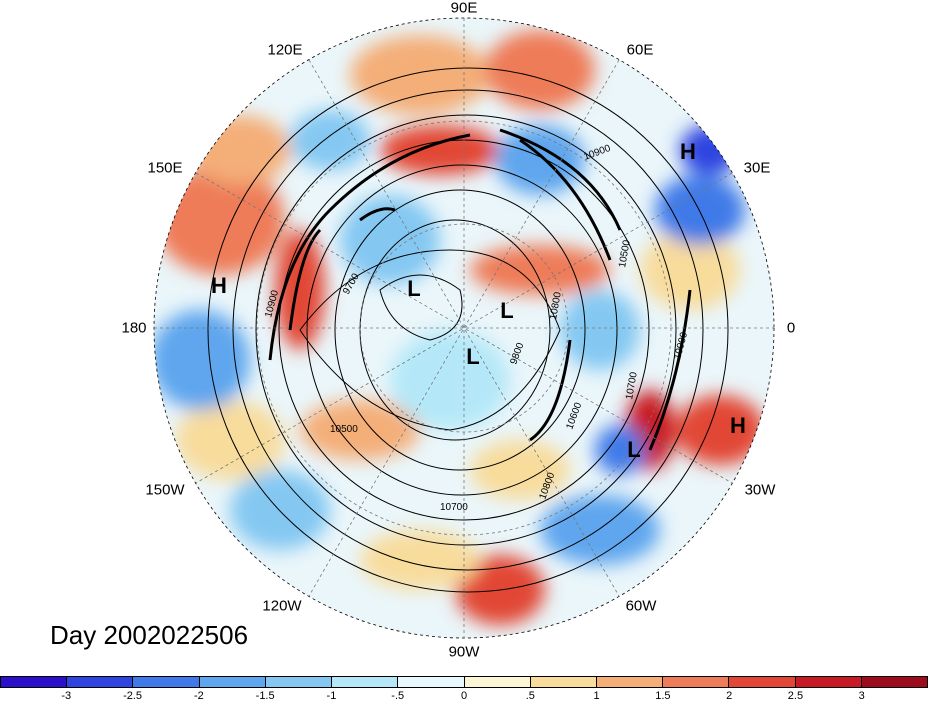 This screenshot has width=928, height=702. I want to click on colorbar-tick-label: -3, so click(66, 696).